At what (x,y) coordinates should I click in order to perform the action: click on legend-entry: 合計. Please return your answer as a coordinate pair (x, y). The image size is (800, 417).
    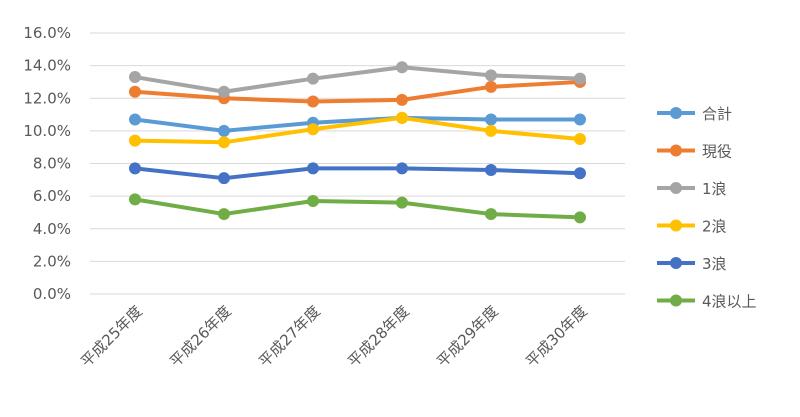
    Looking at the image, I should click on (694, 114).